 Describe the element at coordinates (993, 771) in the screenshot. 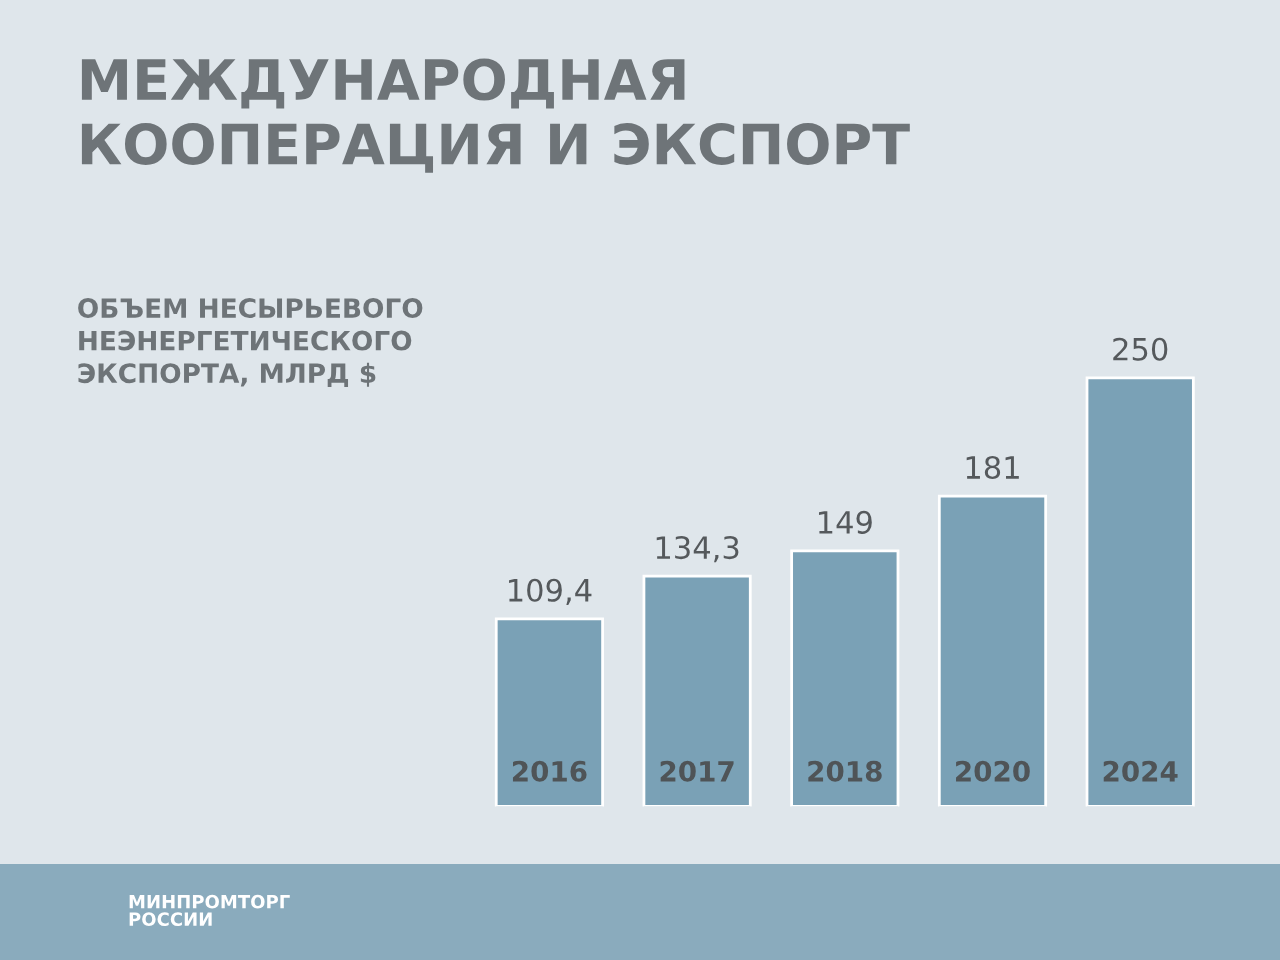

I see `x-tick-label: 2020` at that location.